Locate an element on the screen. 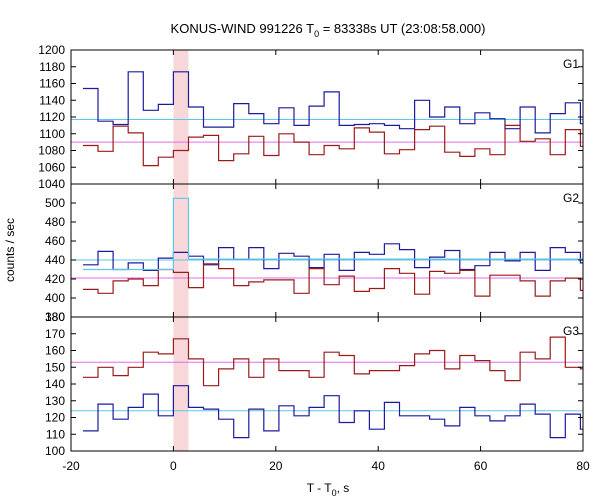 This screenshot has width=600, height=500. y-tick-label: 500 is located at coordinates (55, 203).